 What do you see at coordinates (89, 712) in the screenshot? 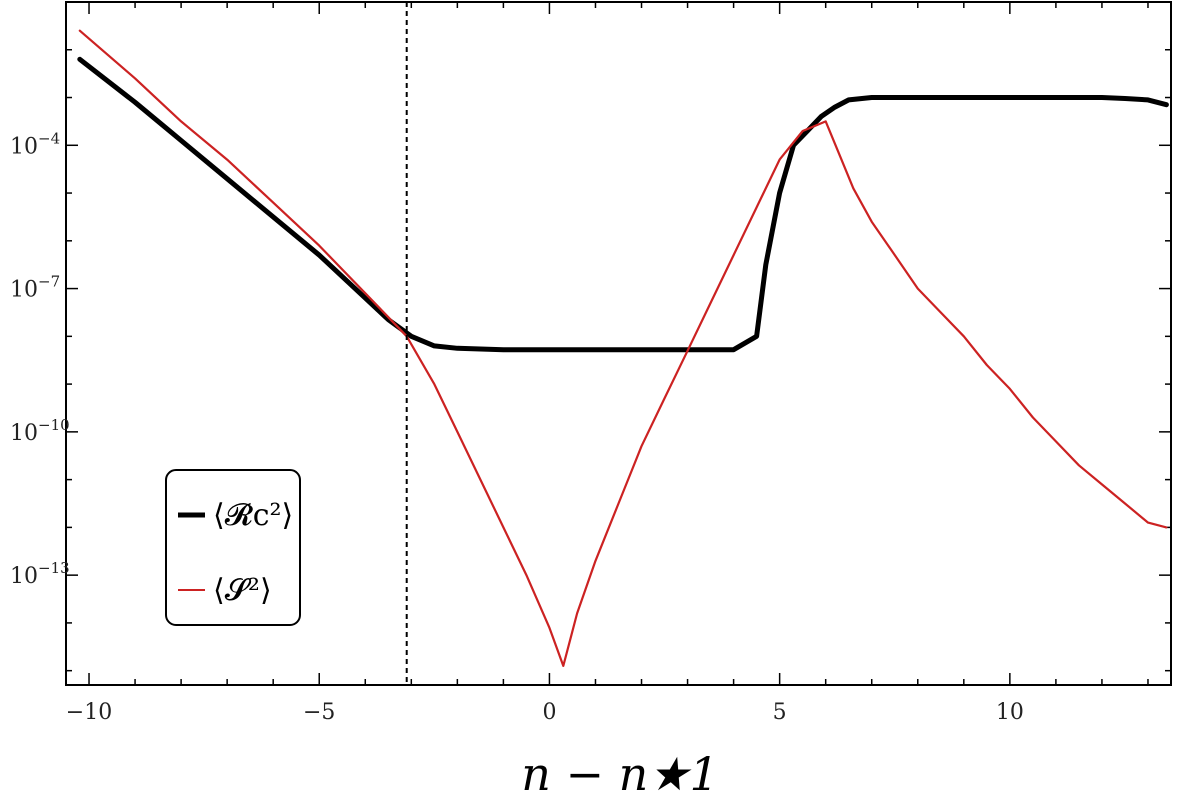
I see `x-tick-label: −10` at bounding box center [89, 712].